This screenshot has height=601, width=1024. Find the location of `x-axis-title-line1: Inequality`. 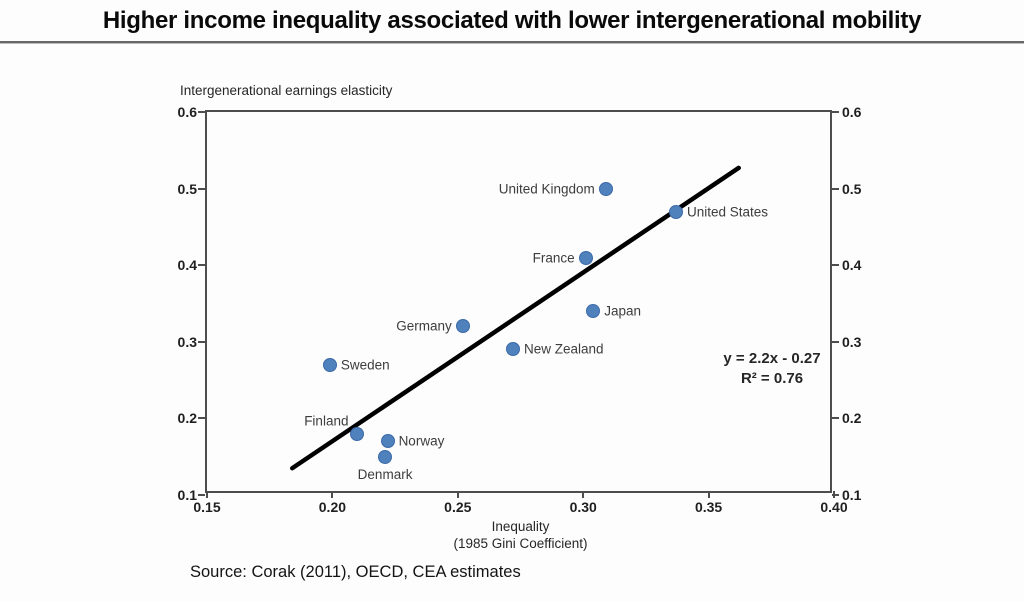

x-axis-title-line1: Inequality is located at coordinates (520, 526).